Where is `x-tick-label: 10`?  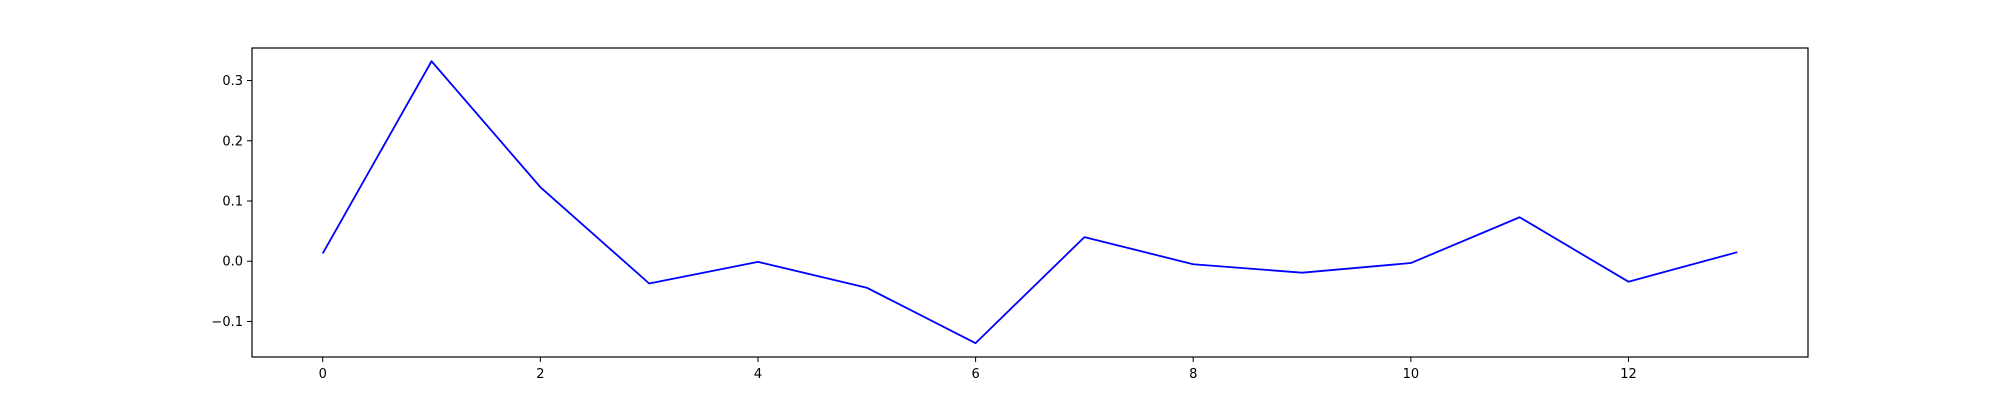 x-tick-label: 10 is located at coordinates (1411, 374).